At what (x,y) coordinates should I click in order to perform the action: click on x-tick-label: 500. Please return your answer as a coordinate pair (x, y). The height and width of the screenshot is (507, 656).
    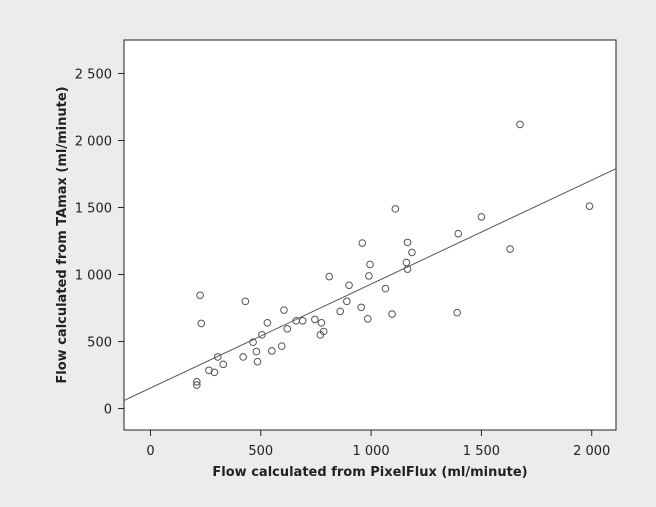
    Looking at the image, I should click on (260, 451).